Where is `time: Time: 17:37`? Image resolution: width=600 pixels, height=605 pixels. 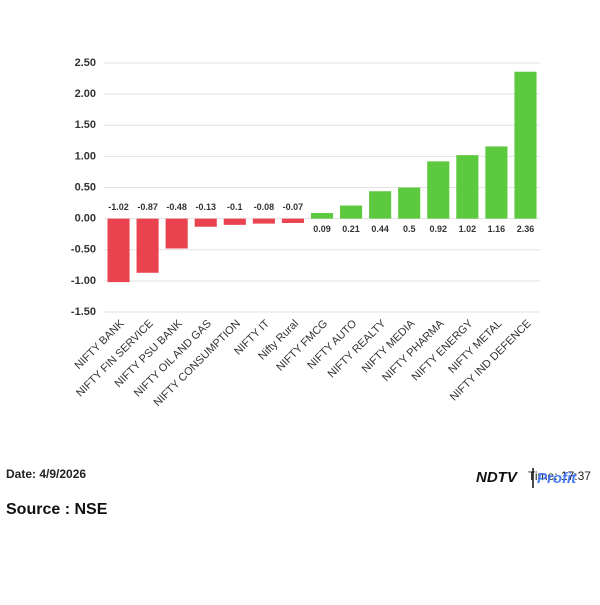
time: Time: 17:37 is located at coordinates (559, 476).